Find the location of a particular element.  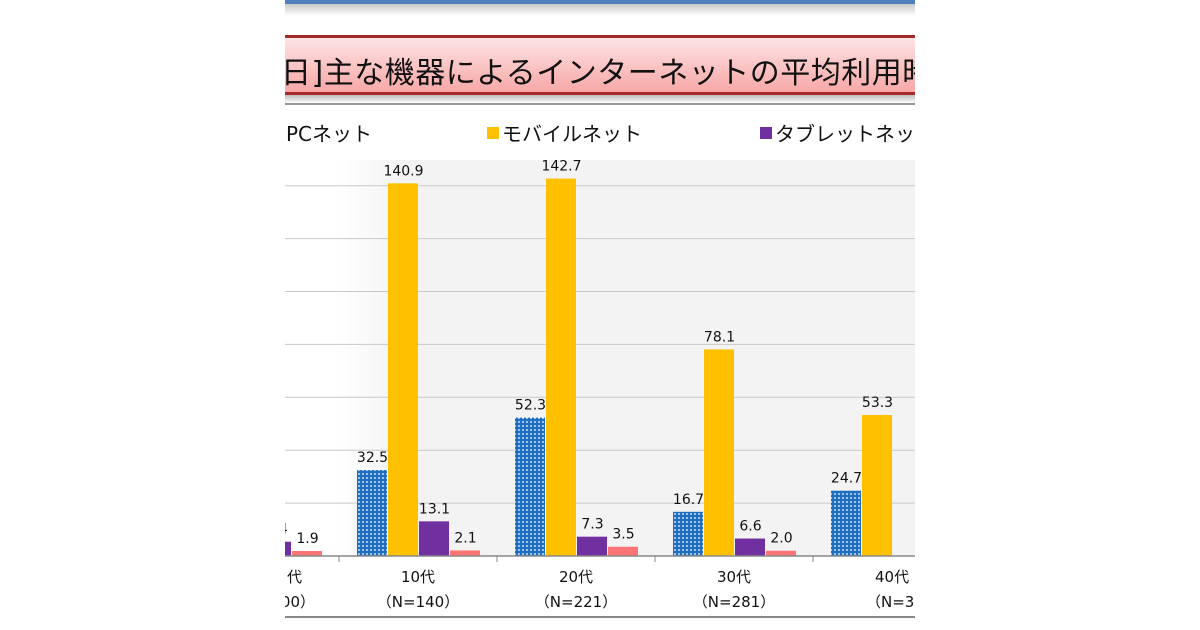

data-label: 53.3 is located at coordinates (877, 403).